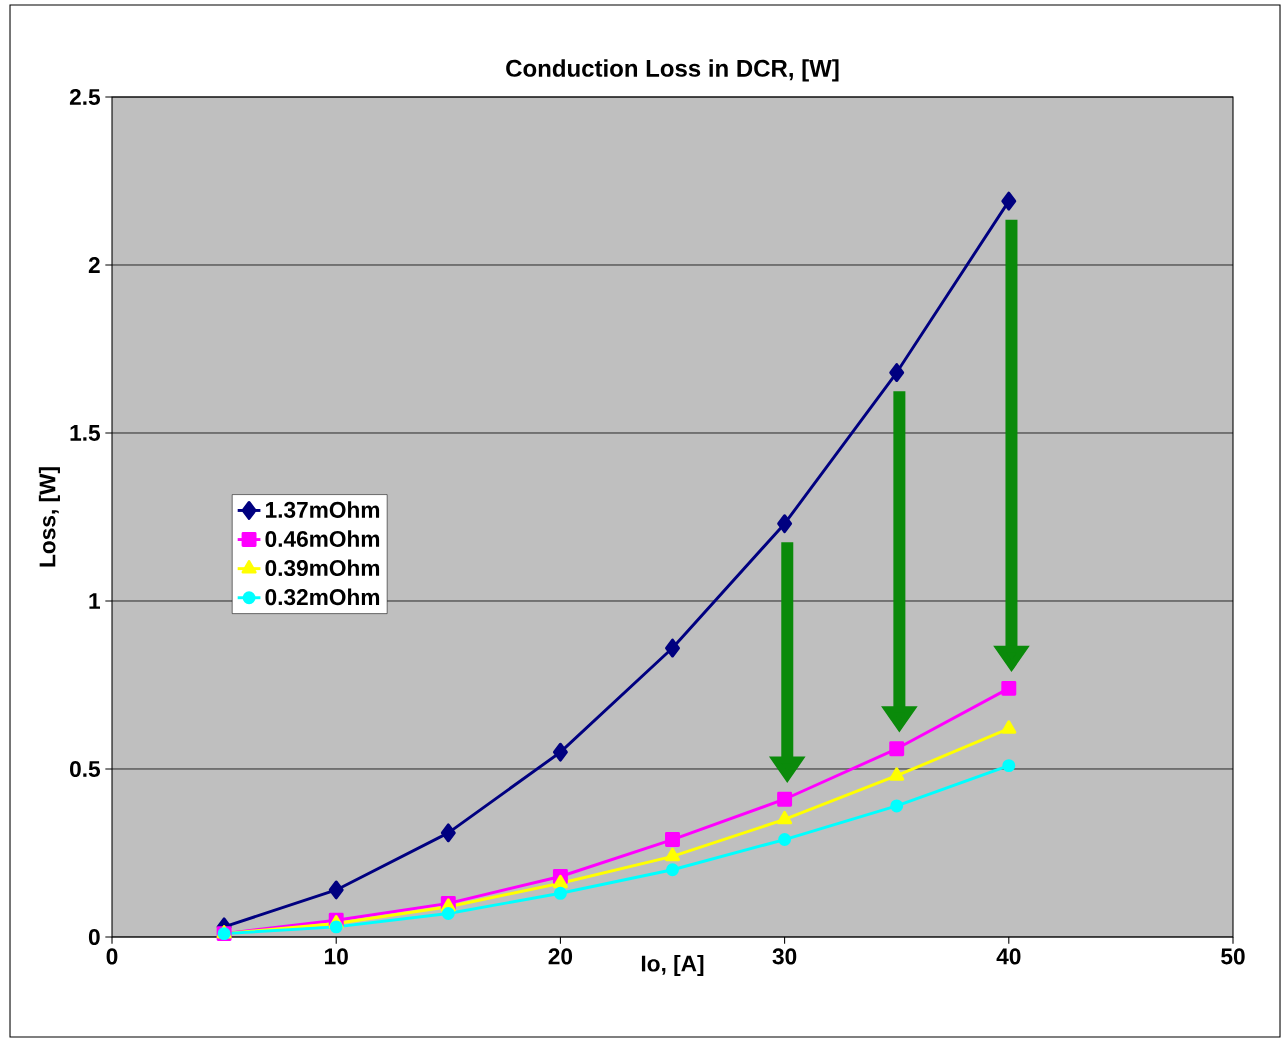  Describe the element at coordinates (322, 568) in the screenshot. I see `legend-label: 0.39mOhm` at that location.